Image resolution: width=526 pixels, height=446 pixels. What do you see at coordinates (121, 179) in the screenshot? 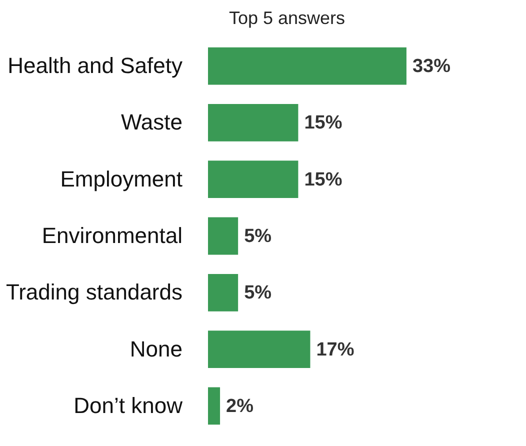
I see `y-tick-label: Employment` at bounding box center [121, 179].